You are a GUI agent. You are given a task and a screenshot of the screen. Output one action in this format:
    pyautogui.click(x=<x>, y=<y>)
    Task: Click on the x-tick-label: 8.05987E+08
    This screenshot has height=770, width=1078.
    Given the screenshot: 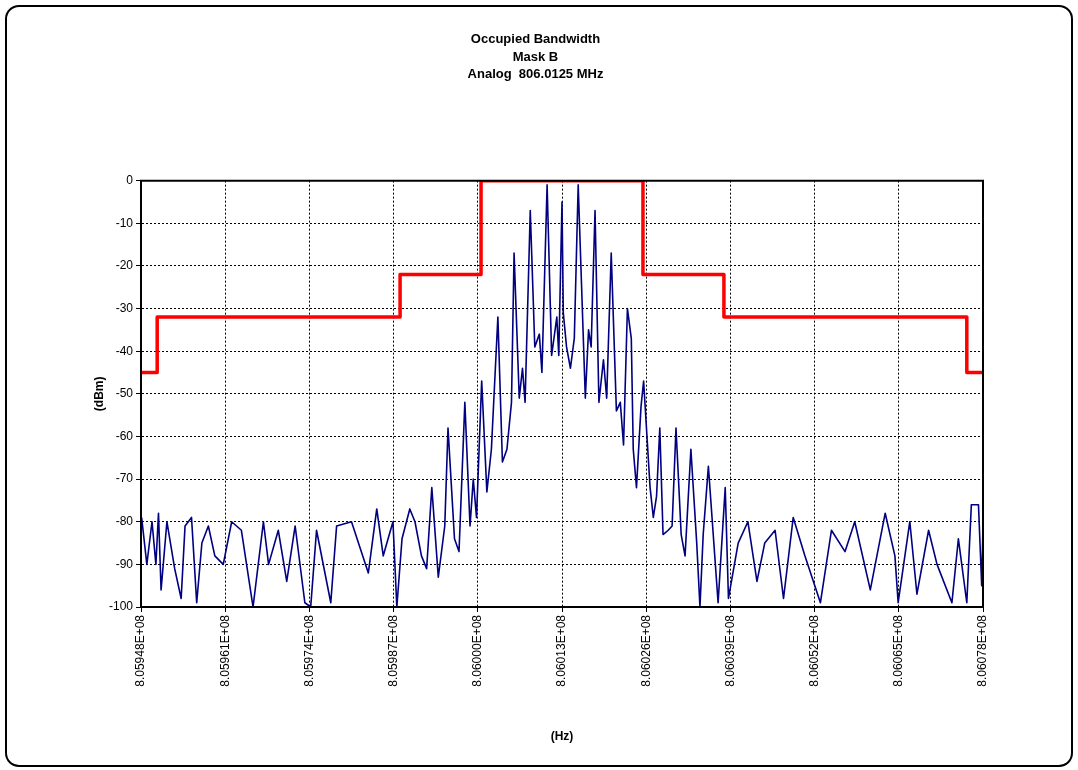 What is the action you would take?
    pyautogui.click(x=392, y=650)
    